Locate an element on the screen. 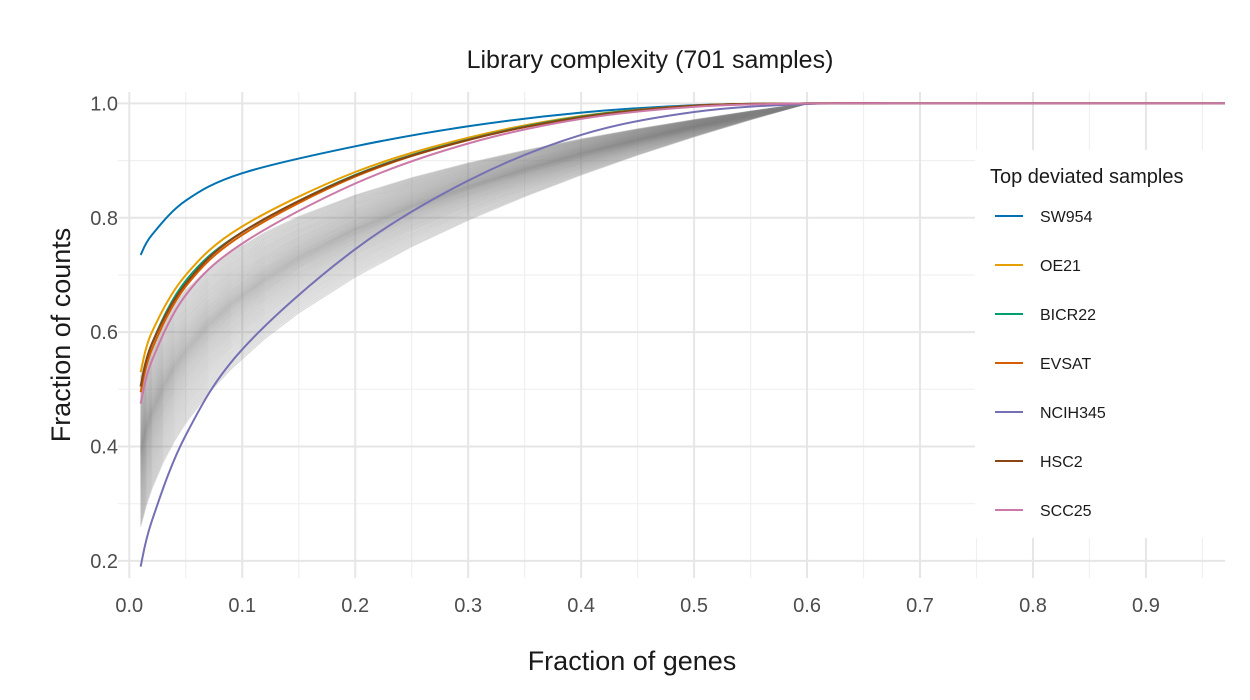 Image resolution: width=1250 pixels, height=700 pixels. y-axis-ticks: 0.2 0.4 0.6 0.8 1.0 is located at coordinates (104, 332).